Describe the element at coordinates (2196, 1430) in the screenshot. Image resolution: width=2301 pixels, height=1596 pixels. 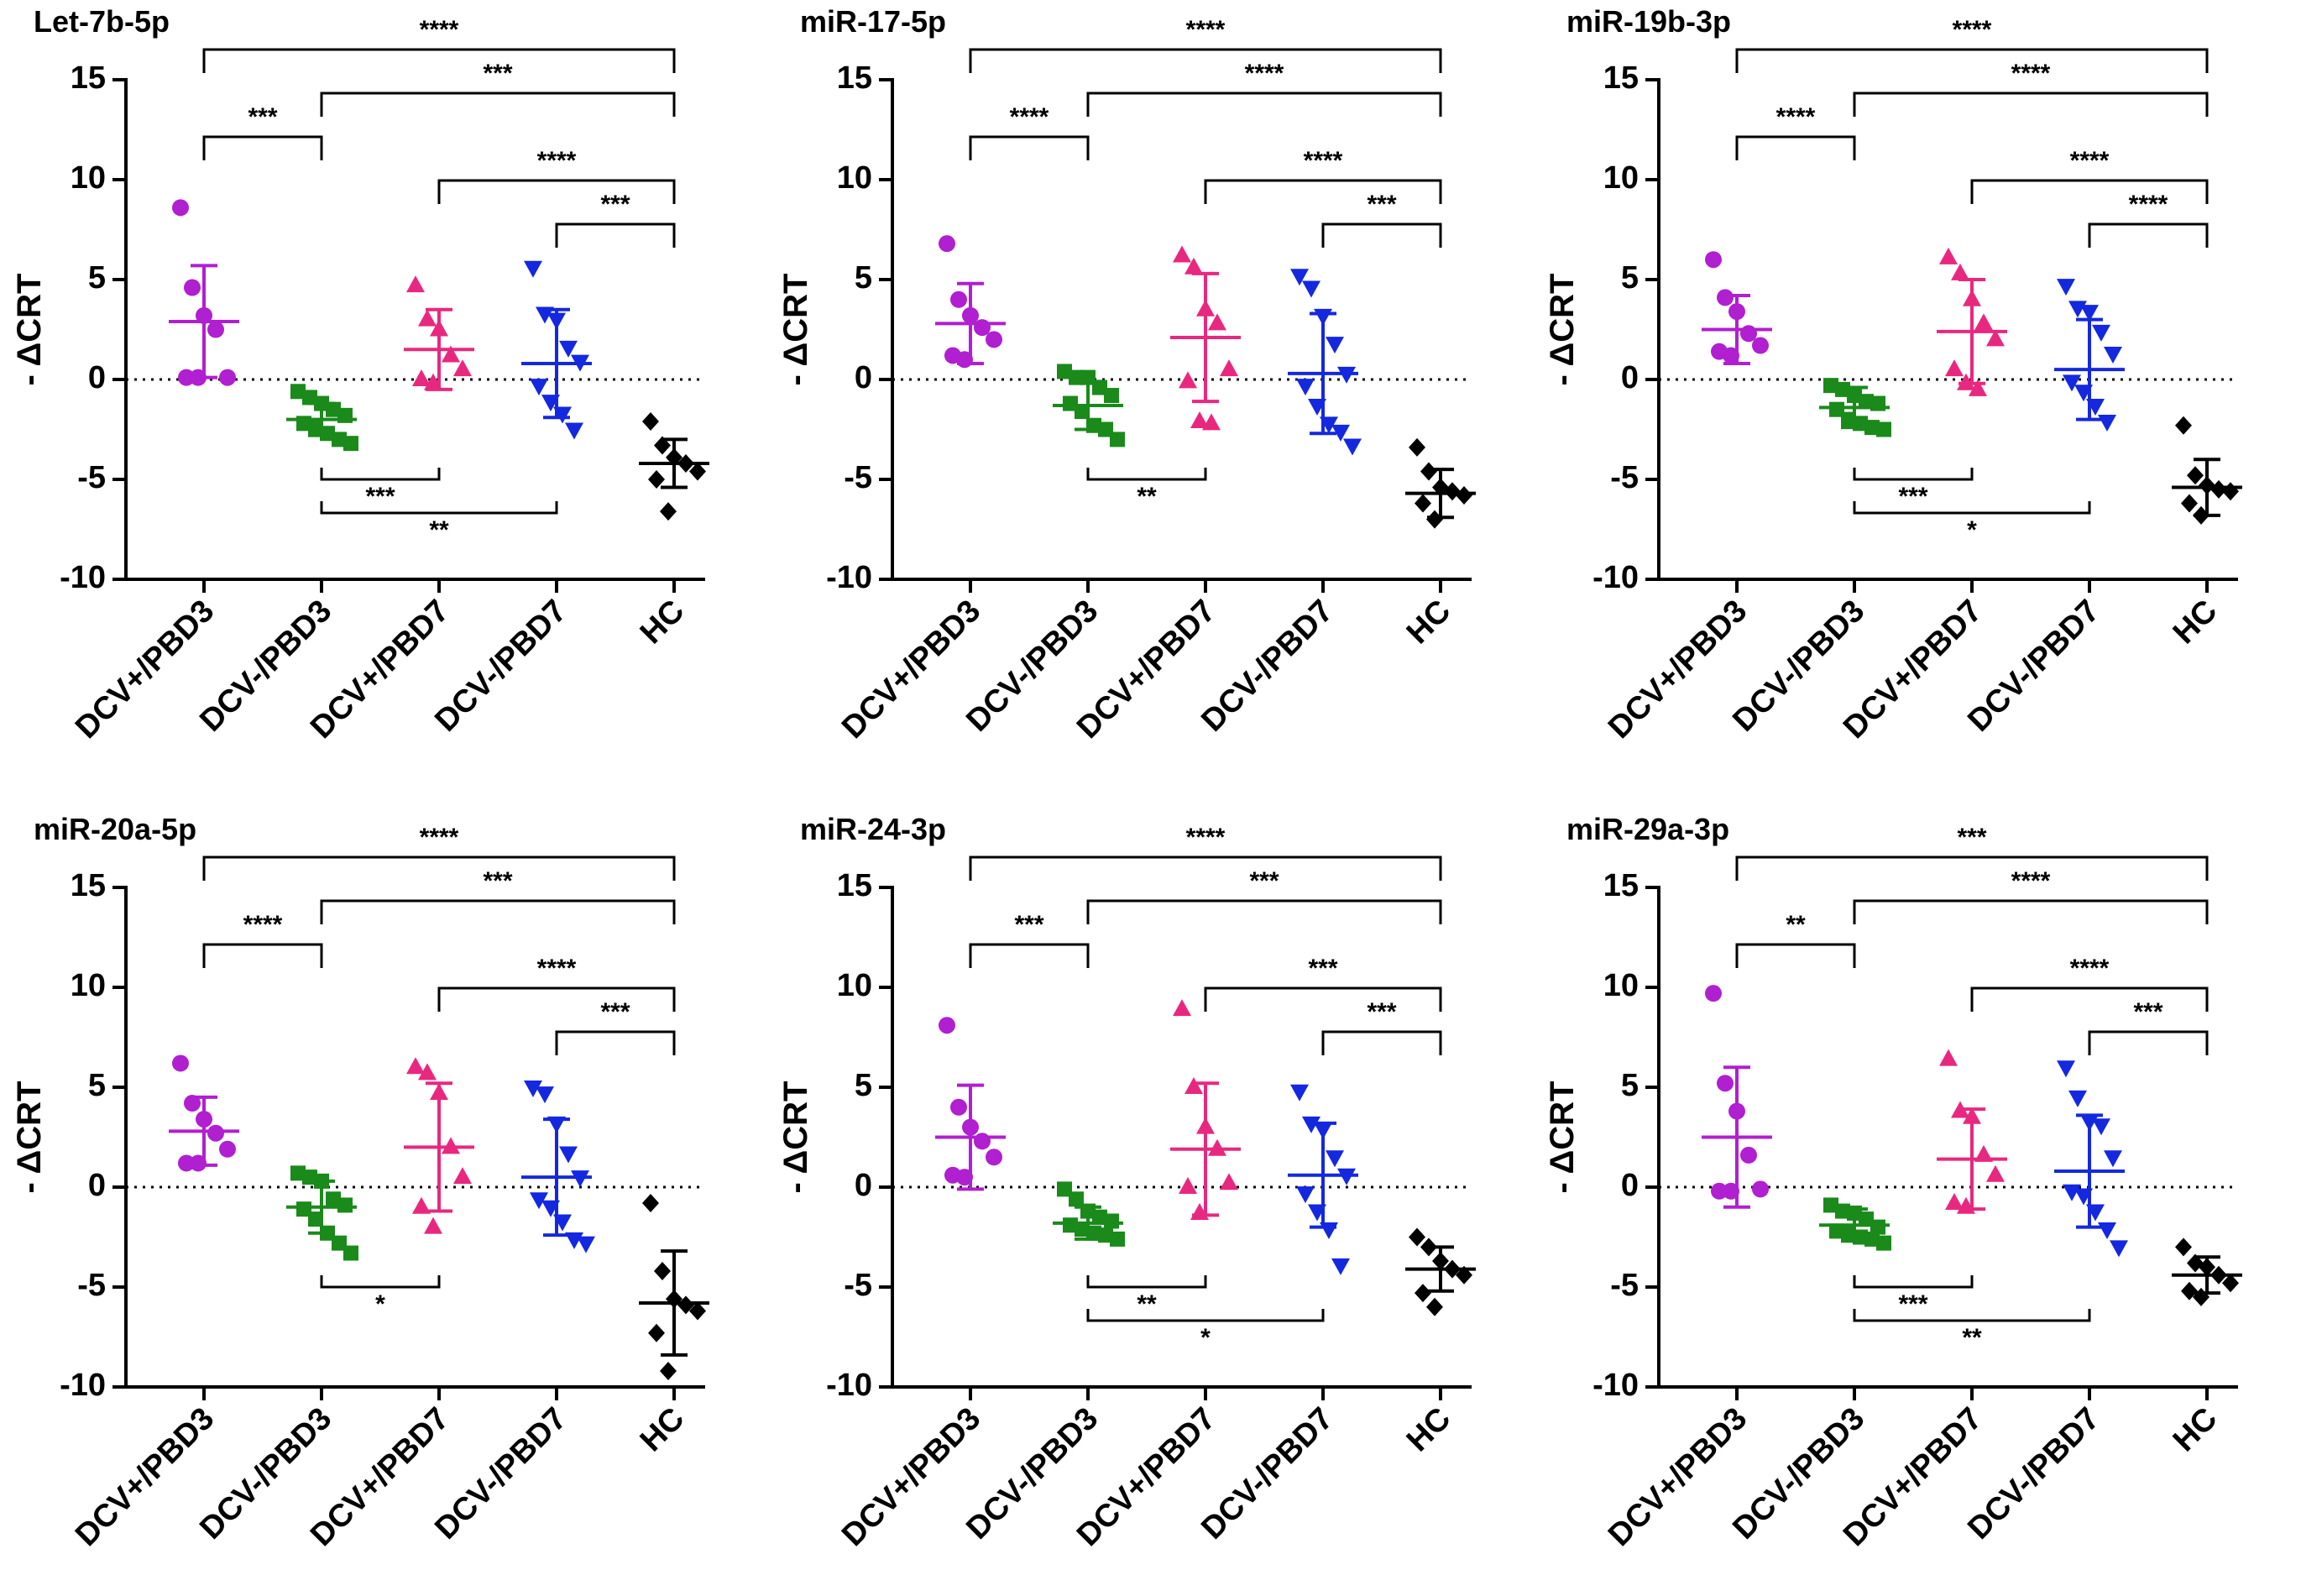
I see `x-tick-label: HC` at that location.